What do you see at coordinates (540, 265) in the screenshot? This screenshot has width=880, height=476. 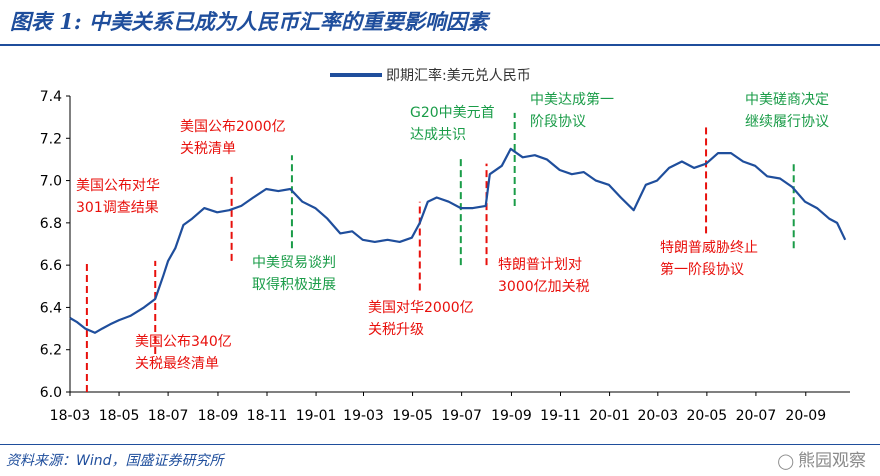 I see `event-label: 特朗普计划对` at bounding box center [540, 265].